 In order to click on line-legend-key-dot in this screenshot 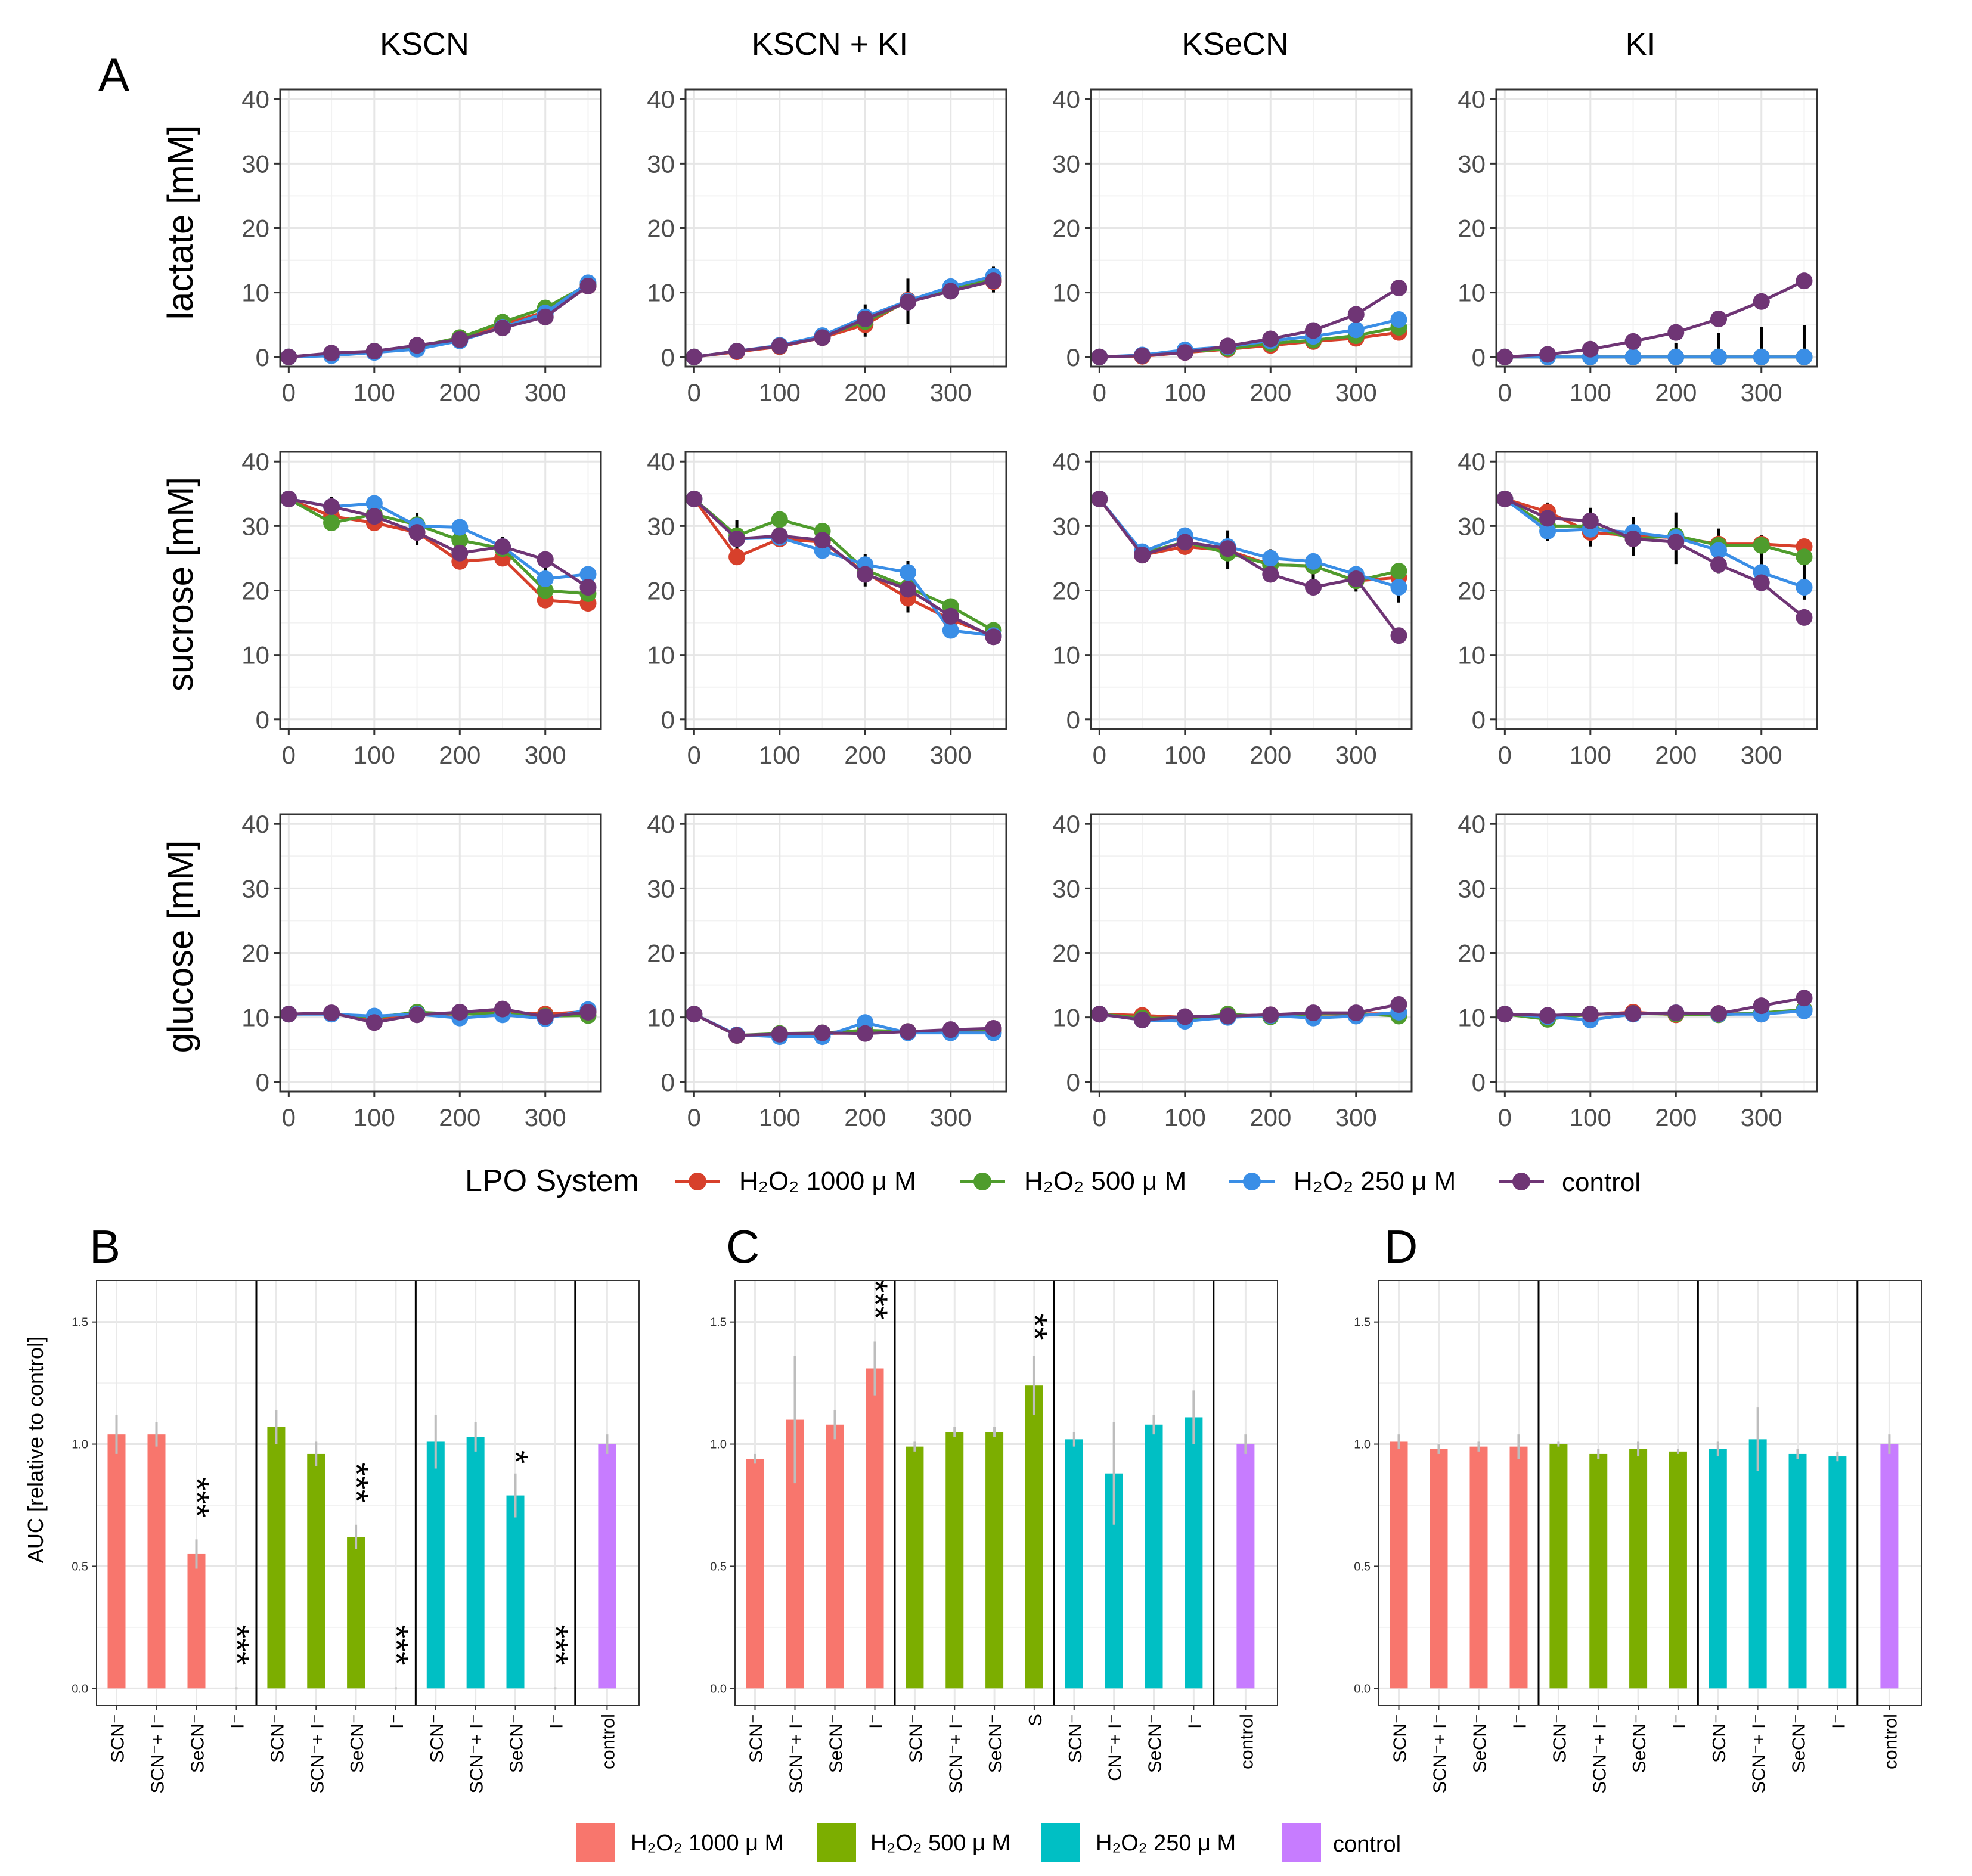, I will do `click(698, 1181)`.